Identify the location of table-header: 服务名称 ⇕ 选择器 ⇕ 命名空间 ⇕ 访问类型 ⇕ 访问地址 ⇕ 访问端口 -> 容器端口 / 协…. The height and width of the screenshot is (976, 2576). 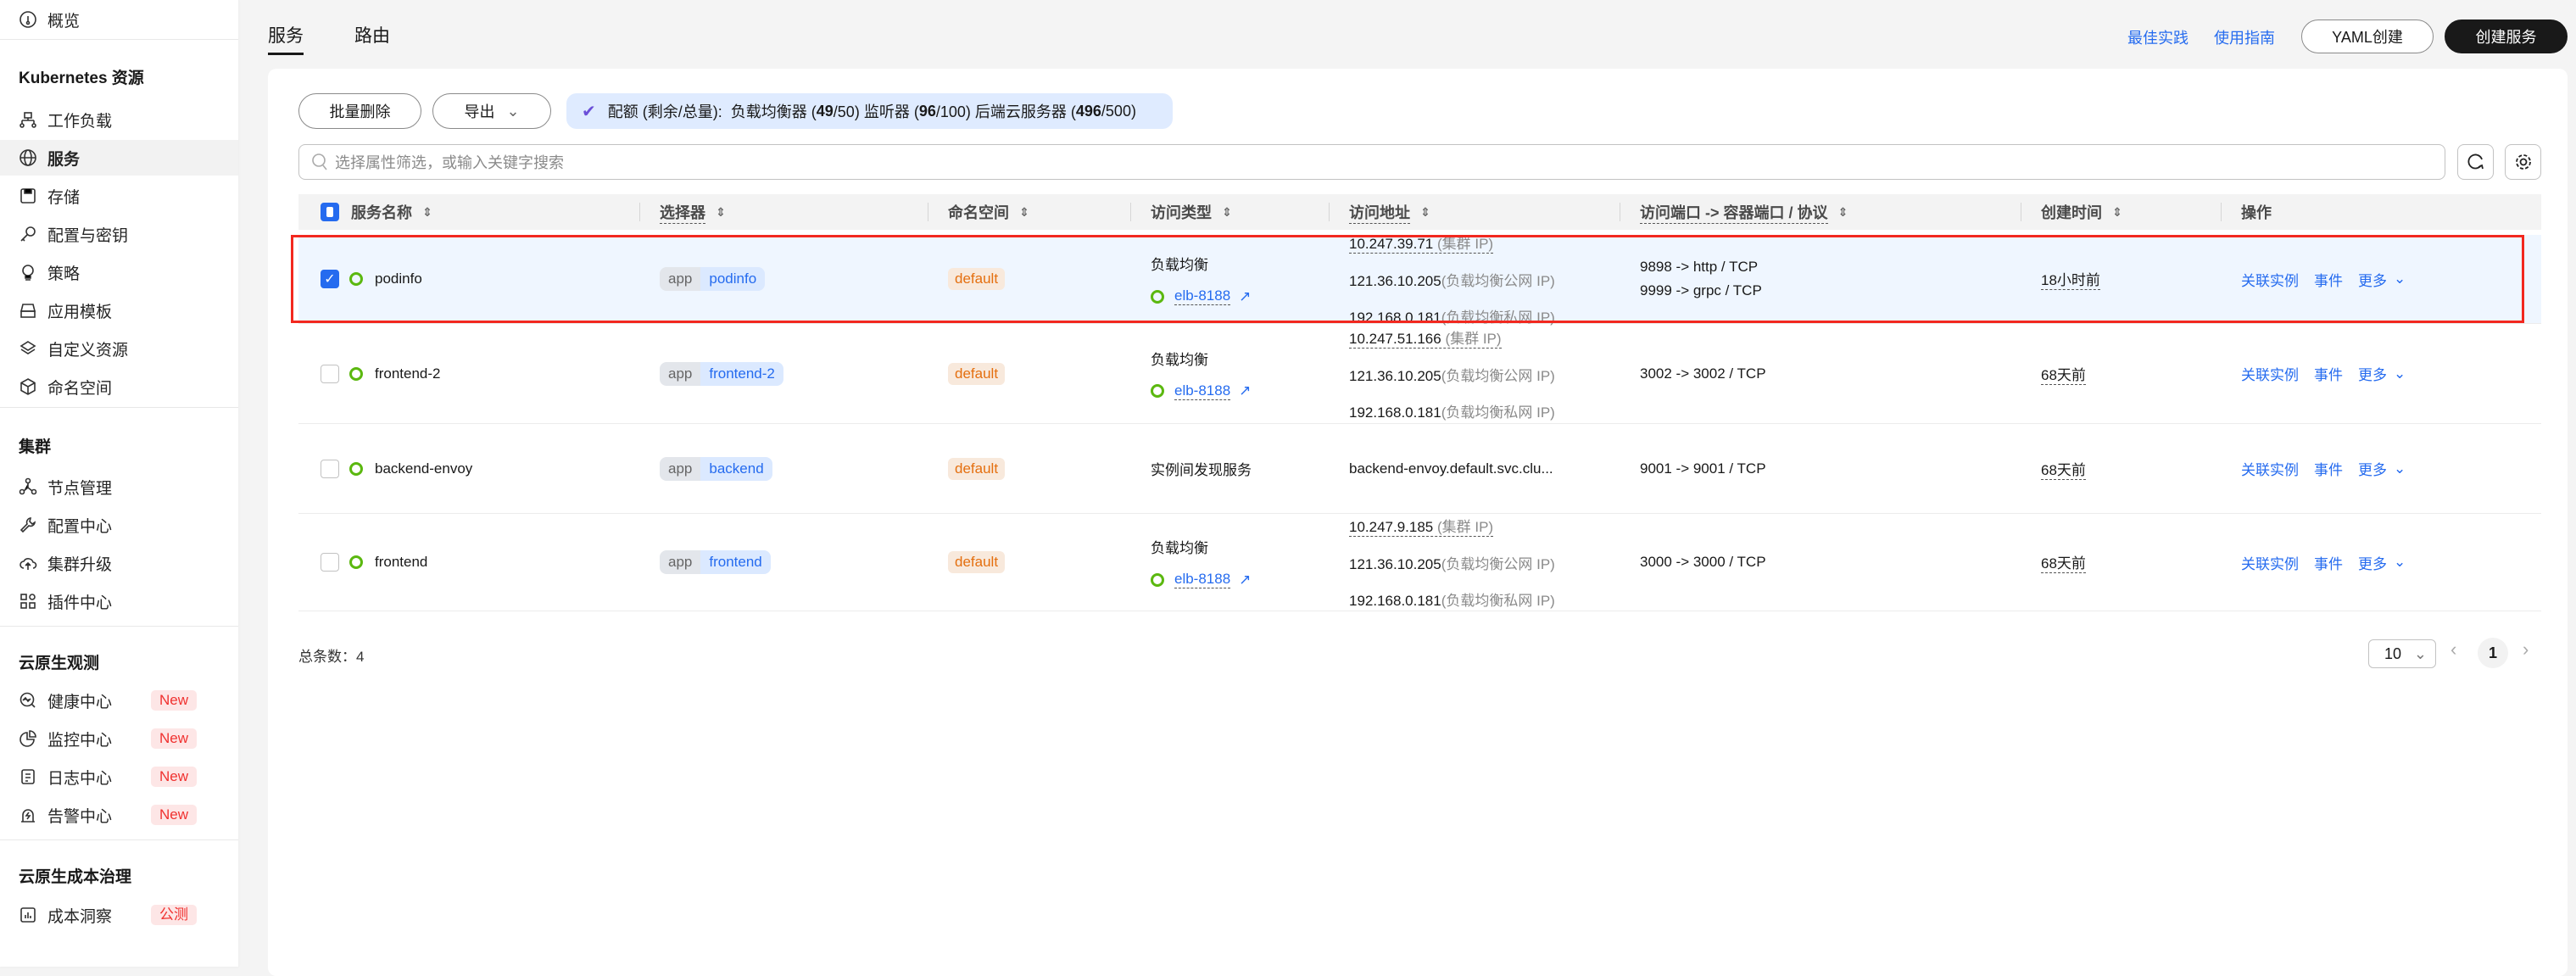
(1419, 212).